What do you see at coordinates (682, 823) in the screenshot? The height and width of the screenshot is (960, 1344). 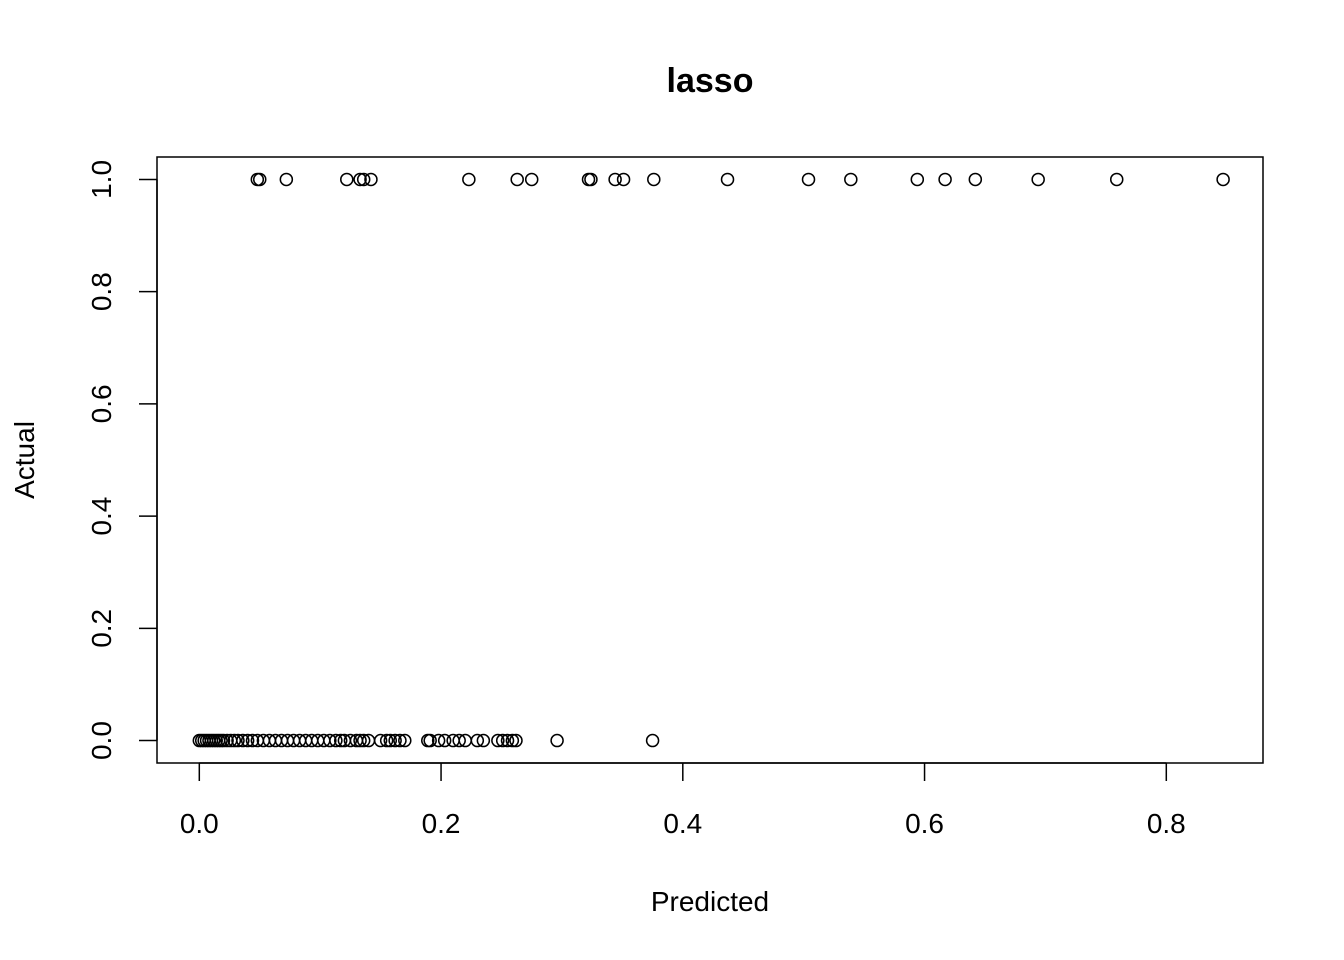 I see `x-tick-label: 0.4` at bounding box center [682, 823].